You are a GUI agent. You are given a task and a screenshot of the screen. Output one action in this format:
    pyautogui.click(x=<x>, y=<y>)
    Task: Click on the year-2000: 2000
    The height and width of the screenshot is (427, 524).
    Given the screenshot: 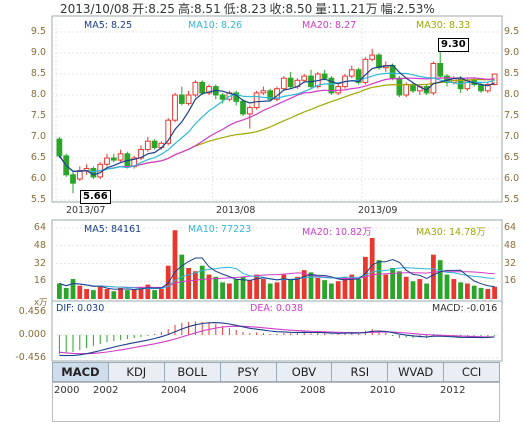 What is the action you would take?
    pyautogui.click(x=67, y=390)
    